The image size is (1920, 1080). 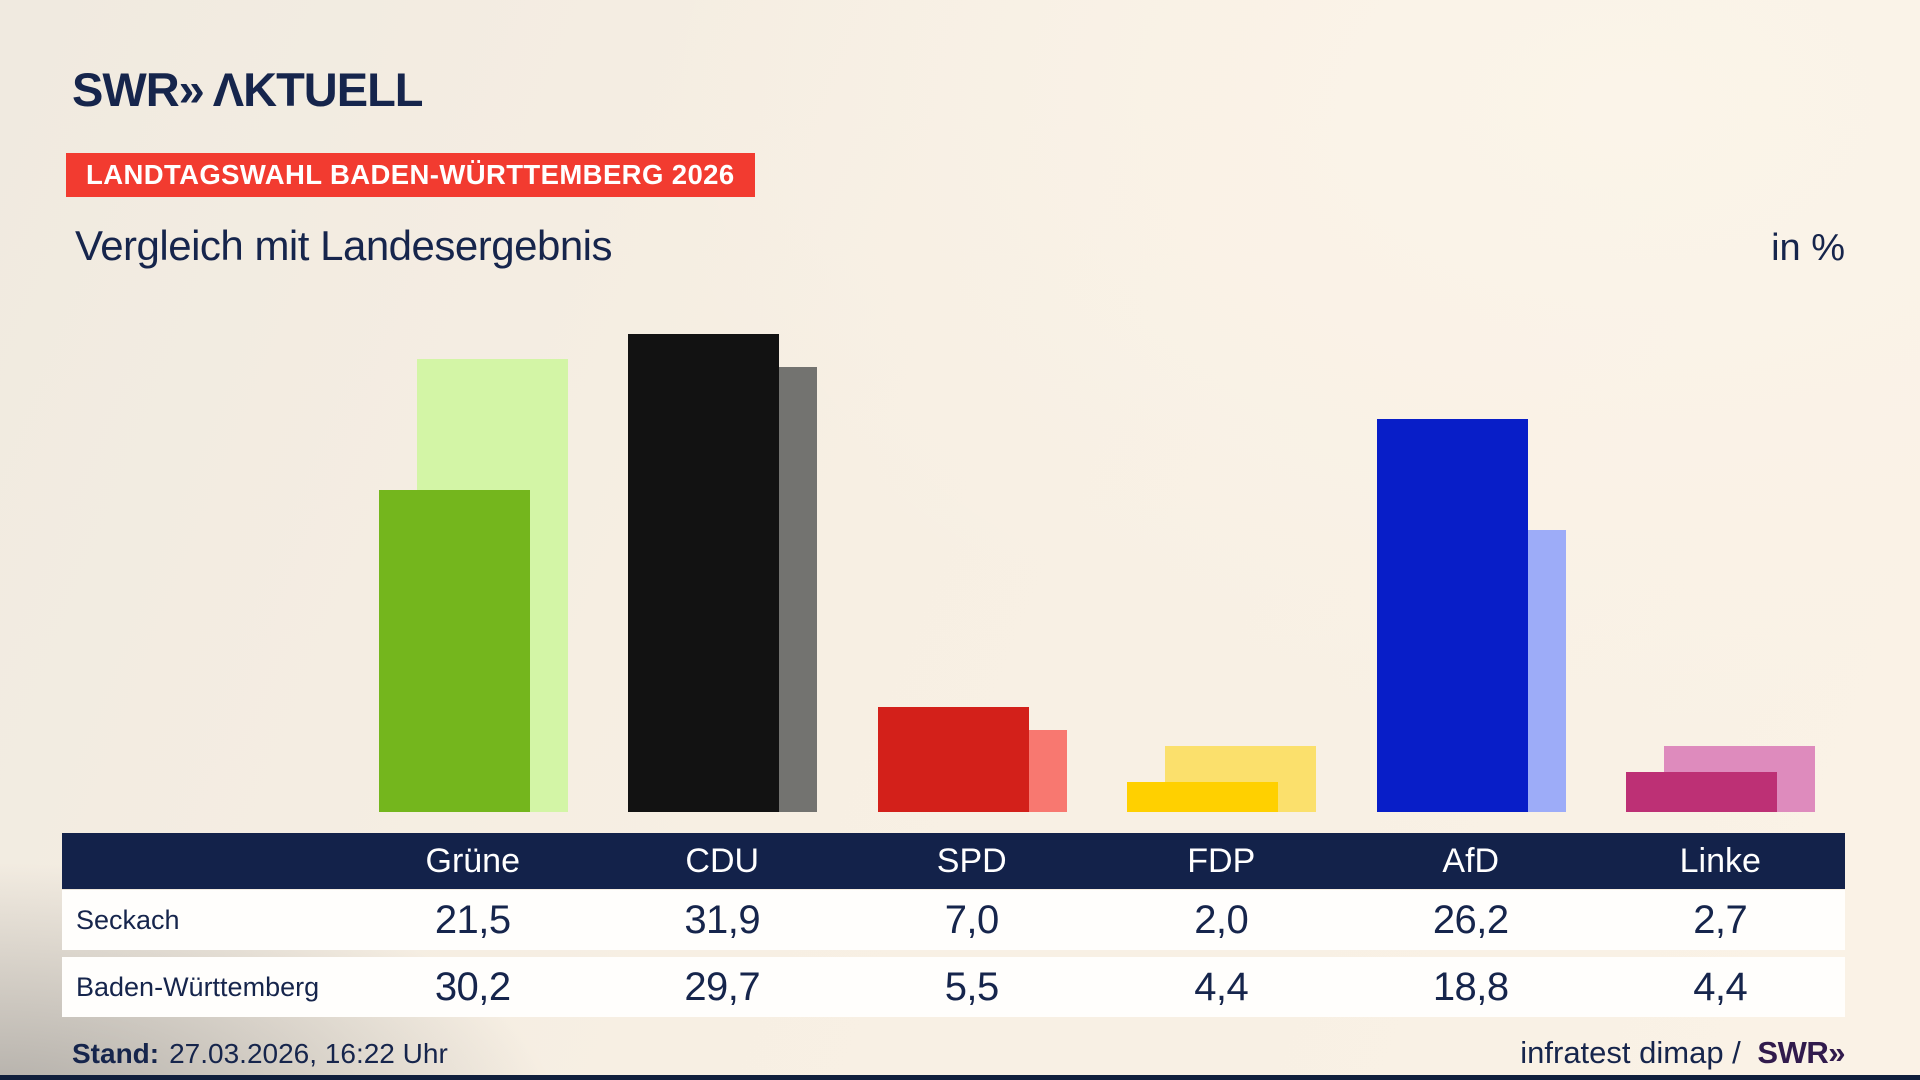 I want to click on bottom-accent-bar, so click(x=960, y=1077).